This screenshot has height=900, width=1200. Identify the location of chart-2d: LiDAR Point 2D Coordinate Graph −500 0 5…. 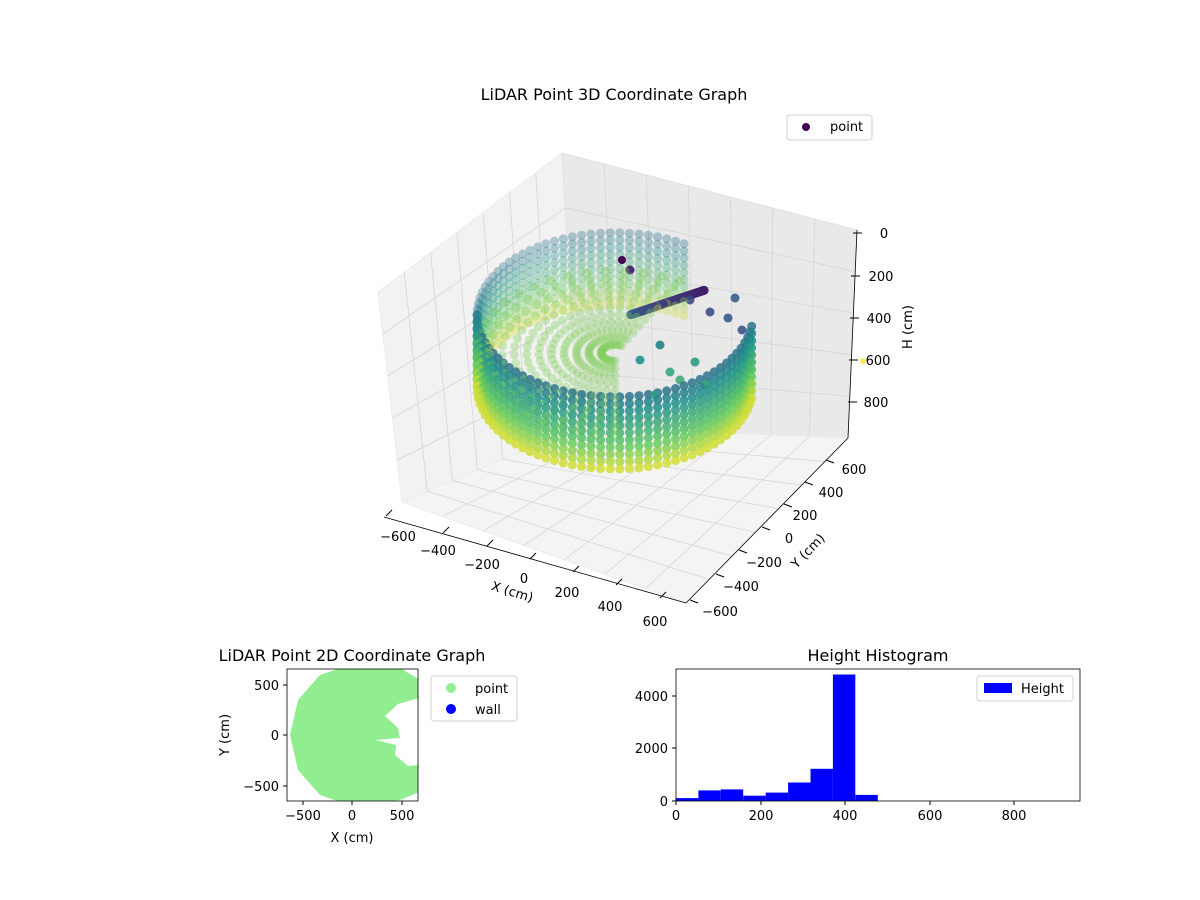
(368, 746).